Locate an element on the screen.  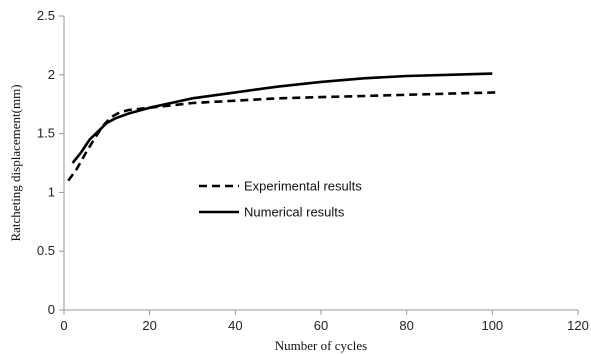
y-axis-title: Ratcheting displacement(mm) is located at coordinates (15, 162).